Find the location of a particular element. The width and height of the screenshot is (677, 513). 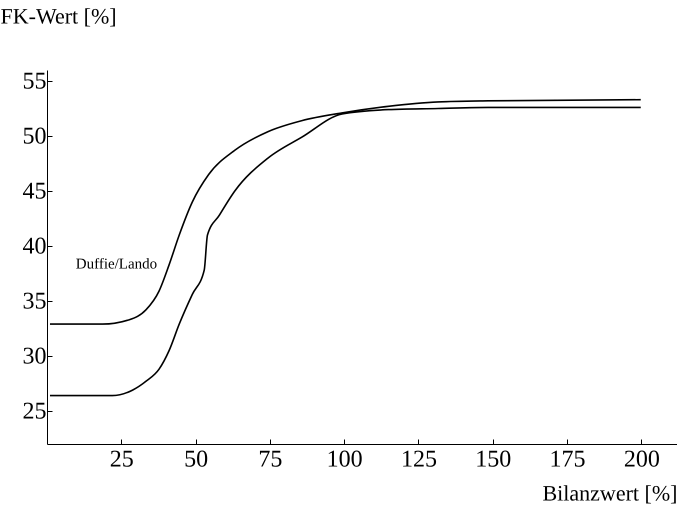

y-tick-label: 50 is located at coordinates (34, 137).